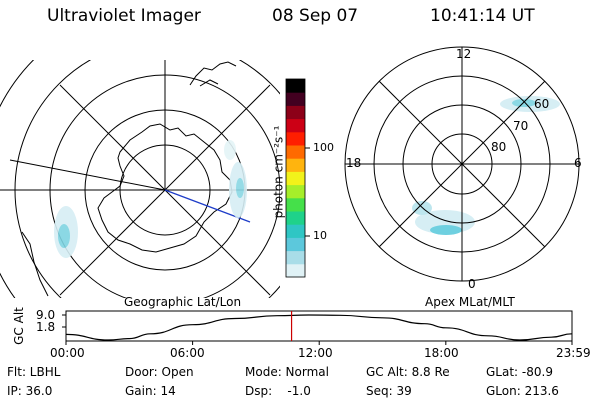  What do you see at coordinates (34, 372) in the screenshot?
I see `filter-readout: Flt: LBHL` at bounding box center [34, 372].